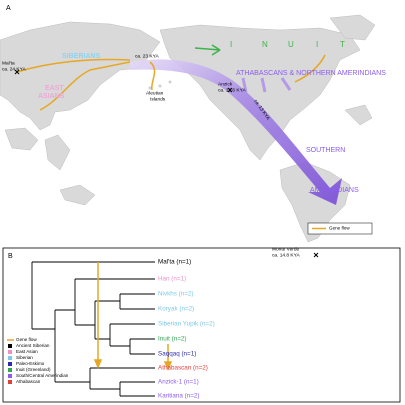  I want to click on malta-label: Mal'ta, so click(8, 63).